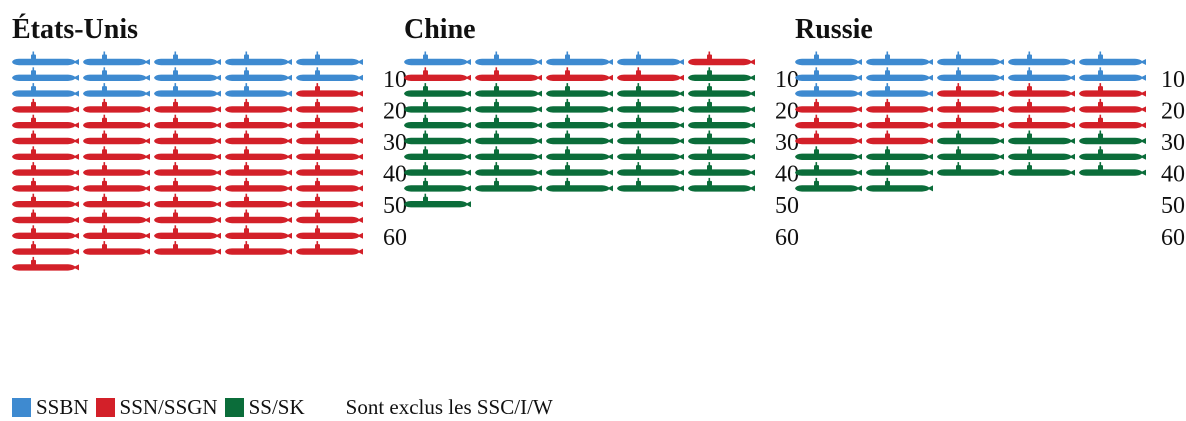  Describe the element at coordinates (828, 109) in the screenshot. I see `submarine-russie-ssn-ssgn-4-hull` at that location.